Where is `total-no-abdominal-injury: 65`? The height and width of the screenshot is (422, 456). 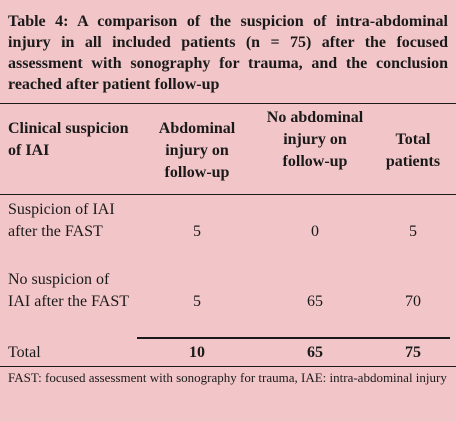 total-no-abdominal-injury: 65 is located at coordinates (315, 352).